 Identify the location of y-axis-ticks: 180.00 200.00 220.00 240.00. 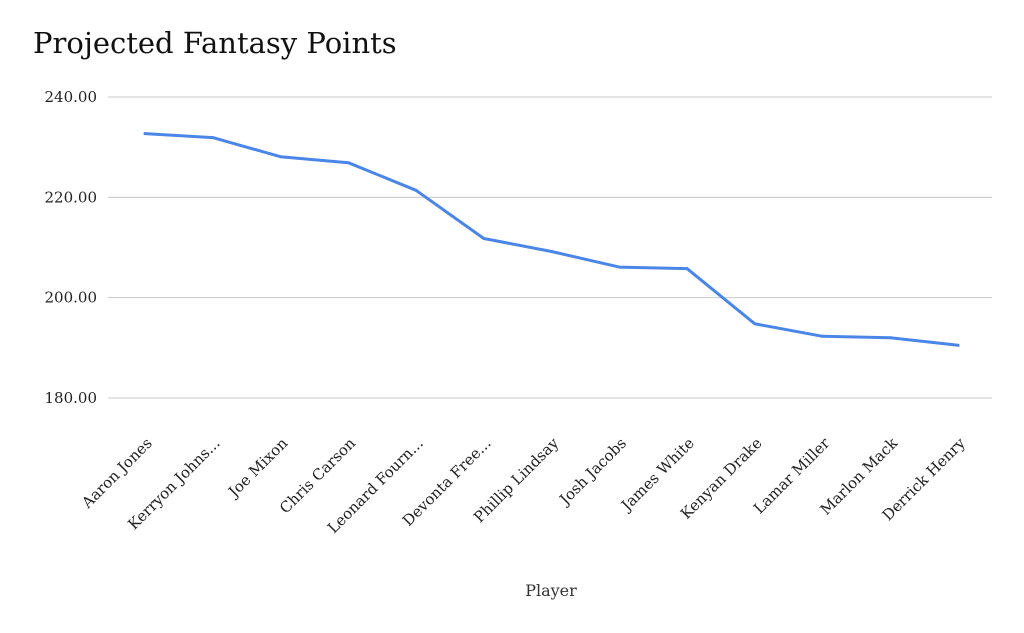
(71, 247).